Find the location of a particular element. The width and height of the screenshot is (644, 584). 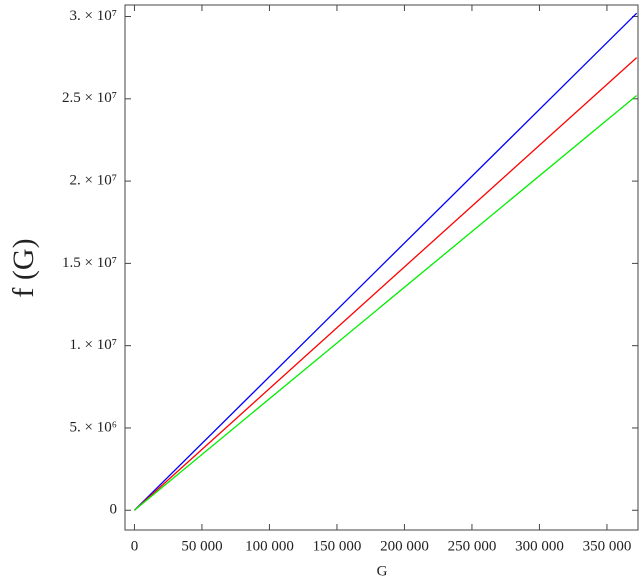

x-tick-label: 0 is located at coordinates (135, 546).